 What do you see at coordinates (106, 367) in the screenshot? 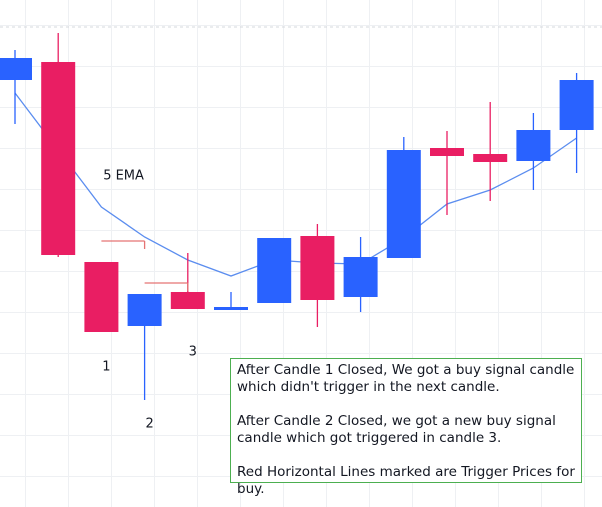
I see `candle-label: 1` at bounding box center [106, 367].